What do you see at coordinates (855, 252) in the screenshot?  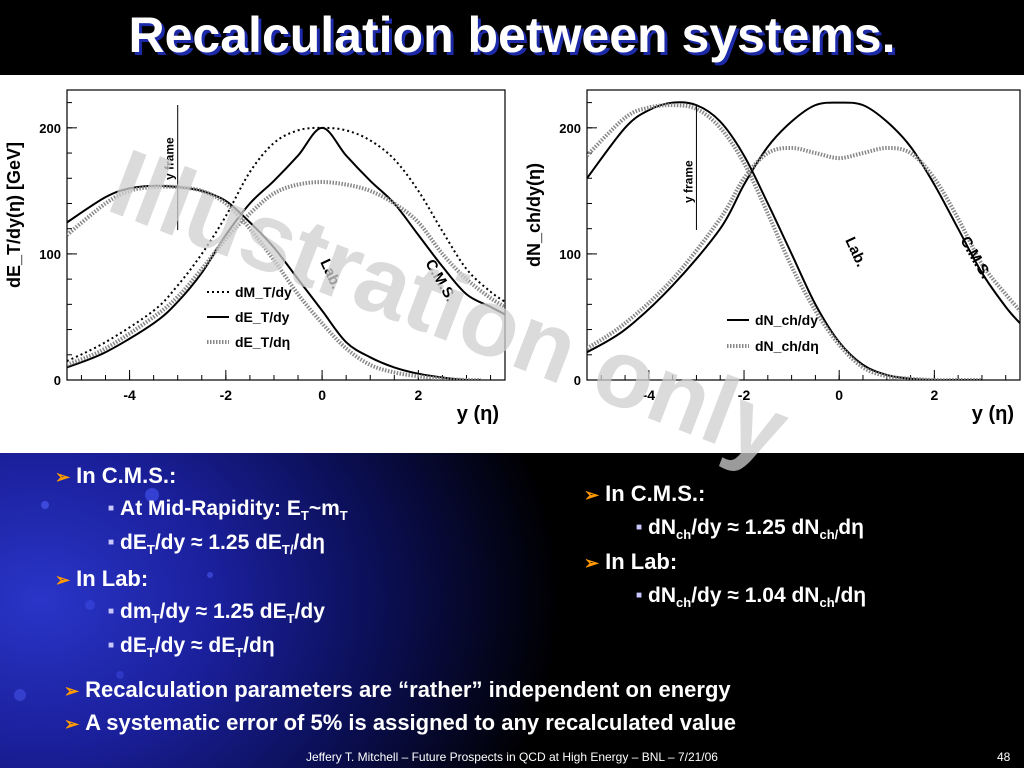 I see `lab-annotation: Lab.` at bounding box center [855, 252].